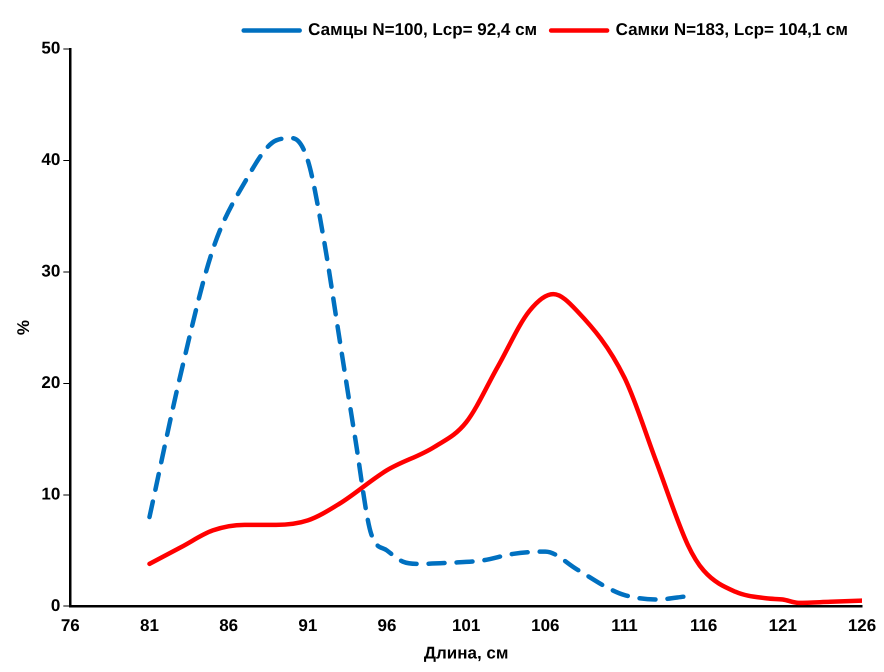 The height and width of the screenshot is (672, 884). What do you see at coordinates (466, 626) in the screenshot?
I see `x-tick-label: 101` at bounding box center [466, 626].